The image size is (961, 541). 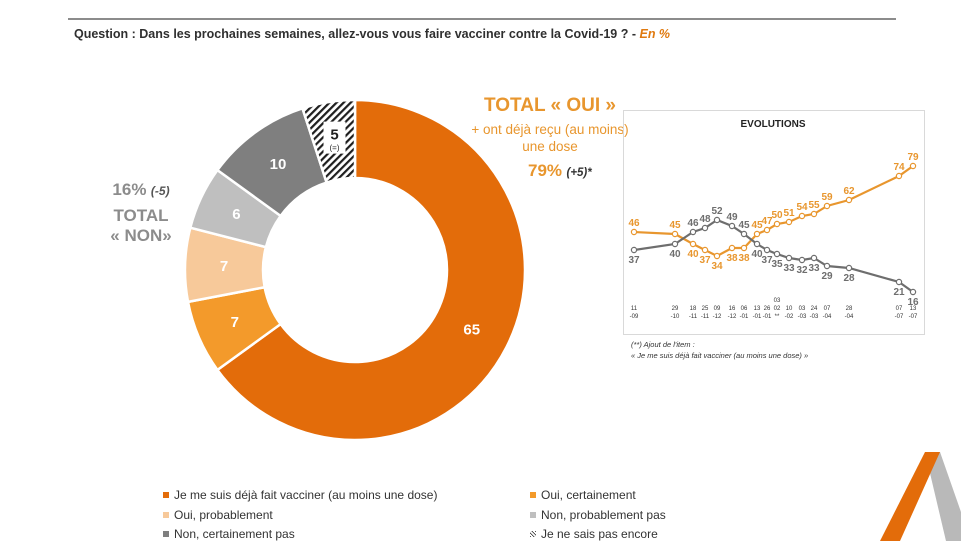 What do you see at coordinates (693, 309) in the screenshot?
I see `evolution-x-tick-label: 18` at bounding box center [693, 309].